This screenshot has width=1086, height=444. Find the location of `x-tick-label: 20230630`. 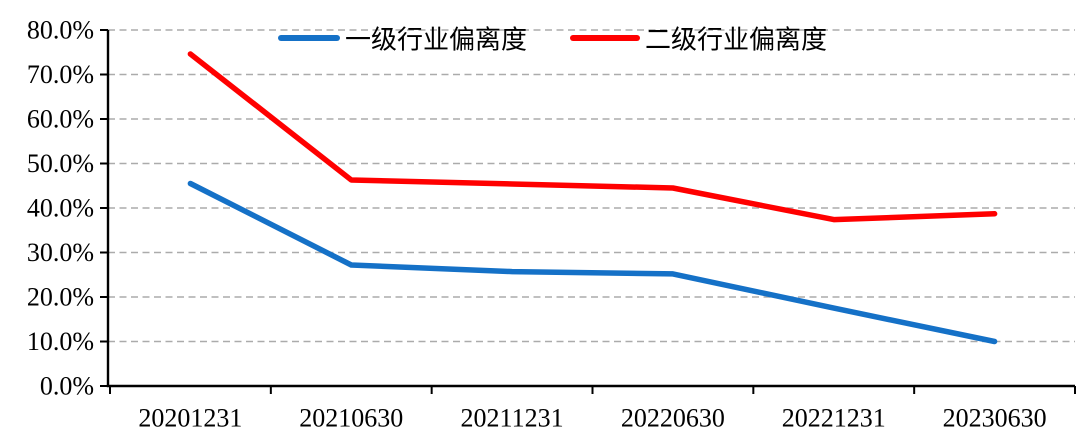

x-tick-label: 20230630 is located at coordinates (995, 418).